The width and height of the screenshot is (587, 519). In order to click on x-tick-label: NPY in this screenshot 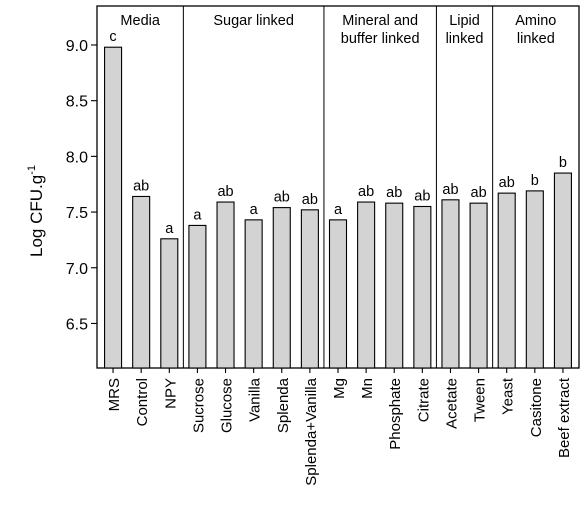, I will do `click(170, 393)`.